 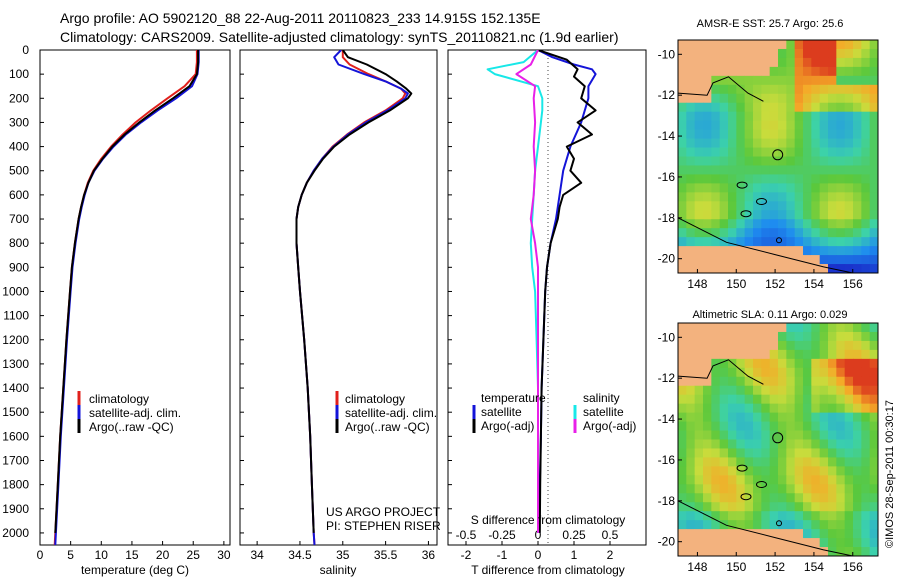 What do you see at coordinates (383, 512) in the screenshot?
I see `project-credit: US ARGO PROJECT` at bounding box center [383, 512].